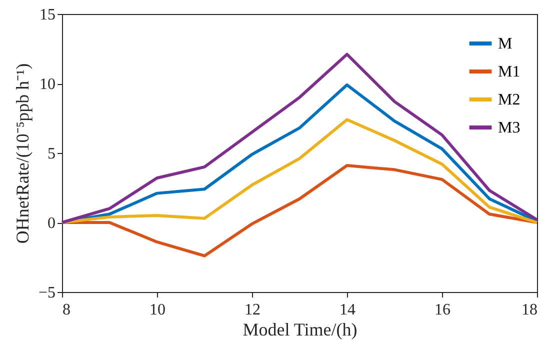 The image size is (550, 349). What do you see at coordinates (300, 330) in the screenshot?
I see `x-axis-title: Model Time/(h)` at bounding box center [300, 330].